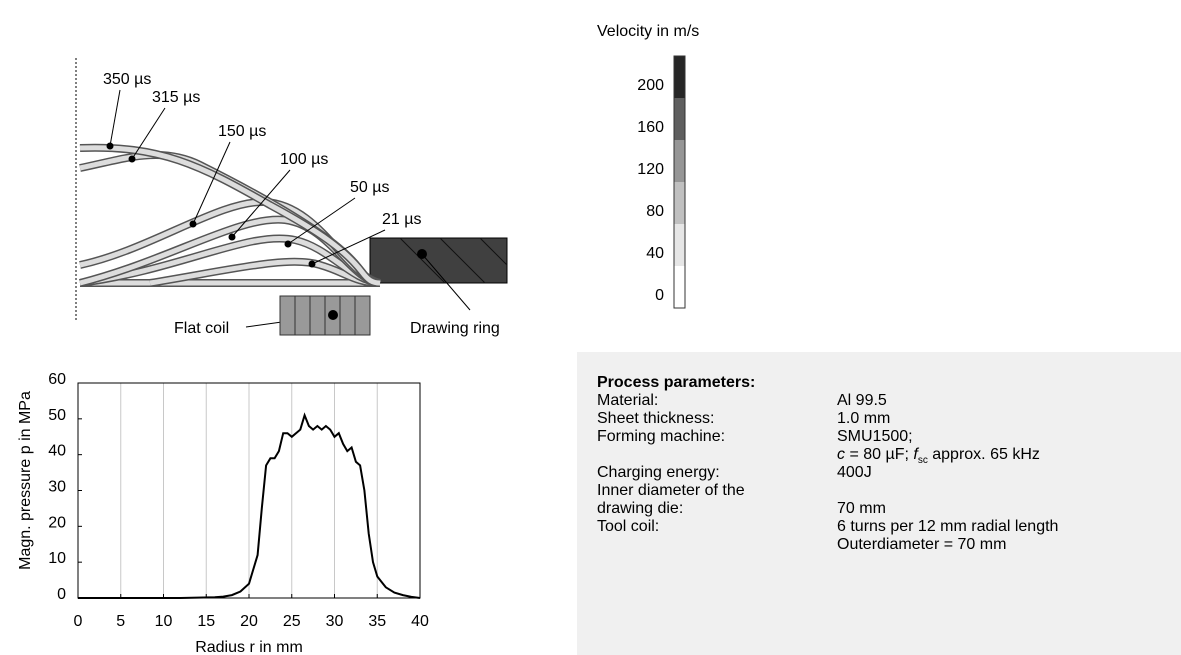 Image resolution: width=1181 pixels, height=655 pixels. Describe the element at coordinates (864, 418) in the screenshot. I see `parameter-value: 1.0 mm` at that location.